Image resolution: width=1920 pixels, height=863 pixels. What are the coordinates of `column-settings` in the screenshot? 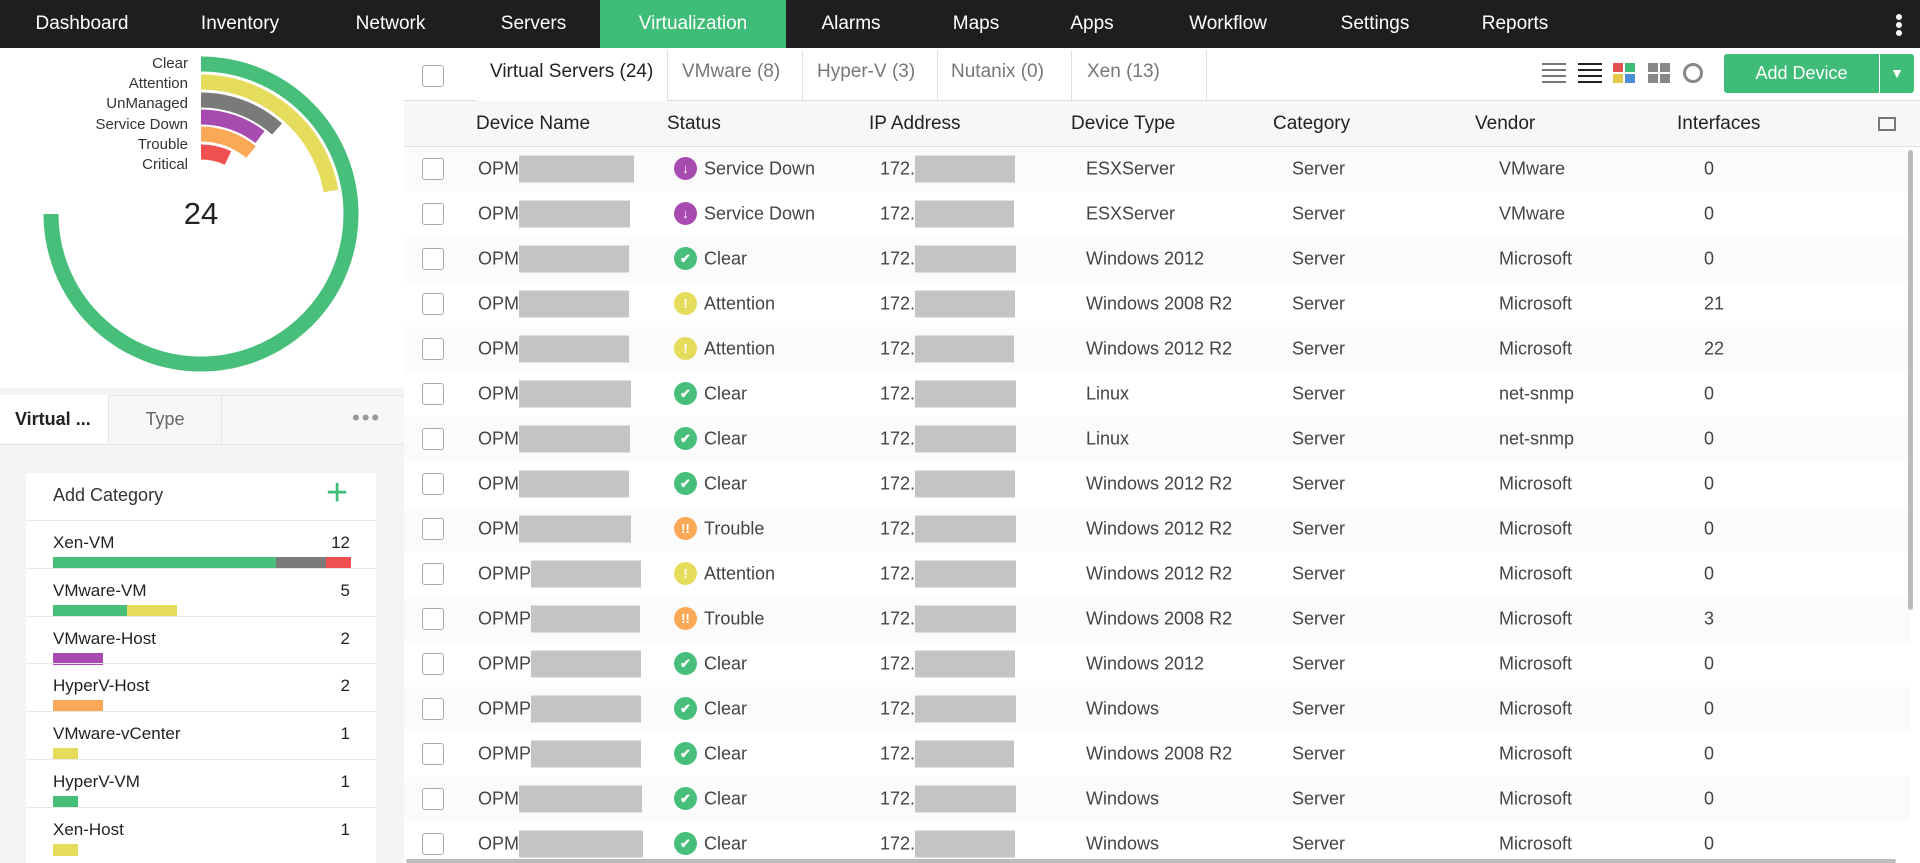 It's located at (1887, 124).